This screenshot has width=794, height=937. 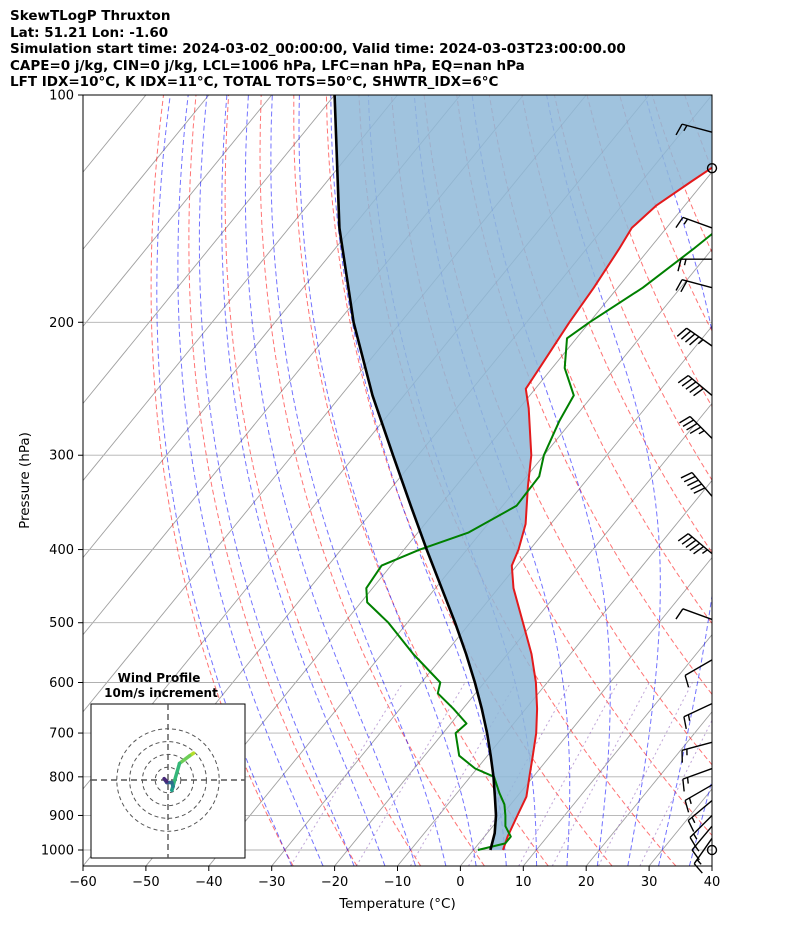 What do you see at coordinates (89, 32) in the screenshot?
I see `location-line: Lat: 51.21 Lon: -1.60` at bounding box center [89, 32].